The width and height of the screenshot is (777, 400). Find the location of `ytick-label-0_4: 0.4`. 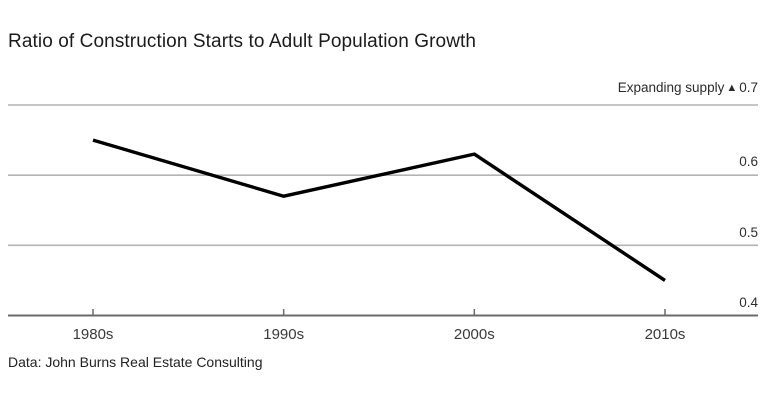

ytick-label-0_4: 0.4 is located at coordinates (748, 302).